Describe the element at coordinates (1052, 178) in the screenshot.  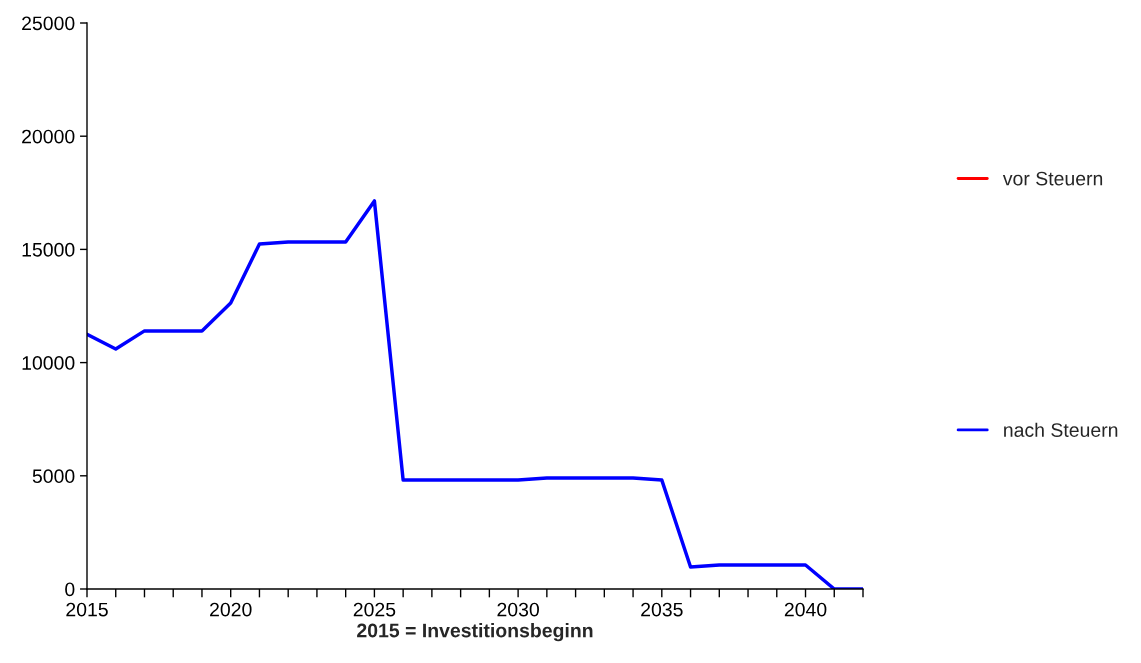
I see `legend-label: vor Steuern` at that location.